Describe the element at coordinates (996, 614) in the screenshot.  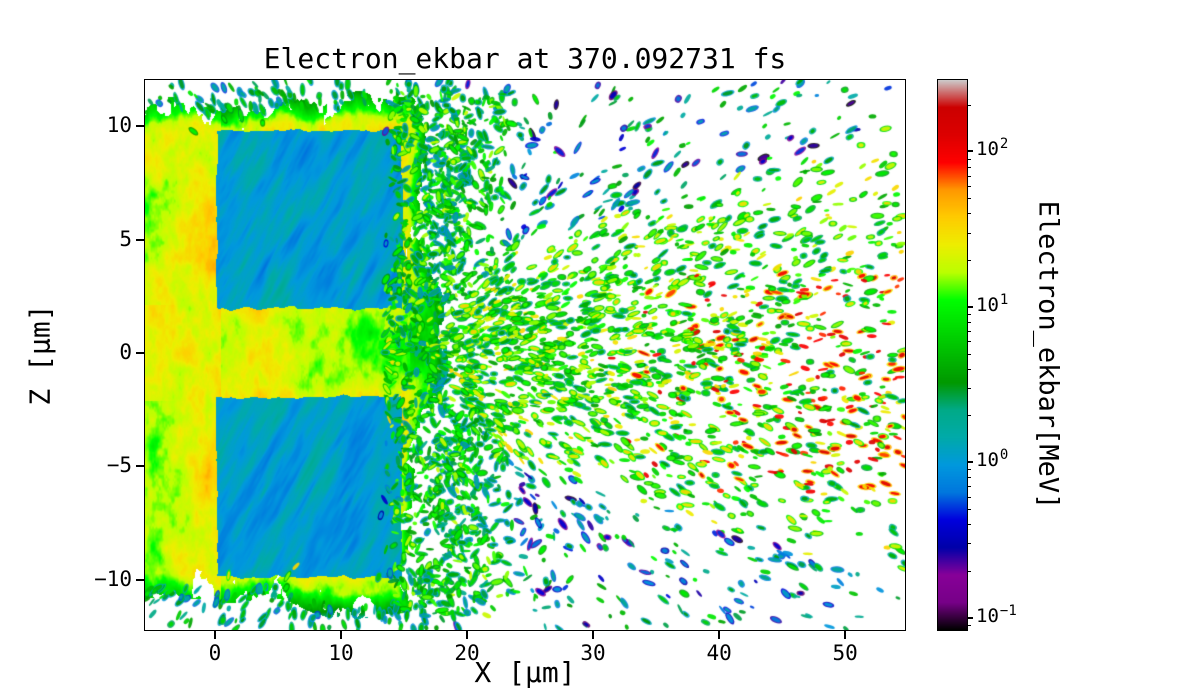
I see `colorbar-tick-label: 10⁻¹` at that location.